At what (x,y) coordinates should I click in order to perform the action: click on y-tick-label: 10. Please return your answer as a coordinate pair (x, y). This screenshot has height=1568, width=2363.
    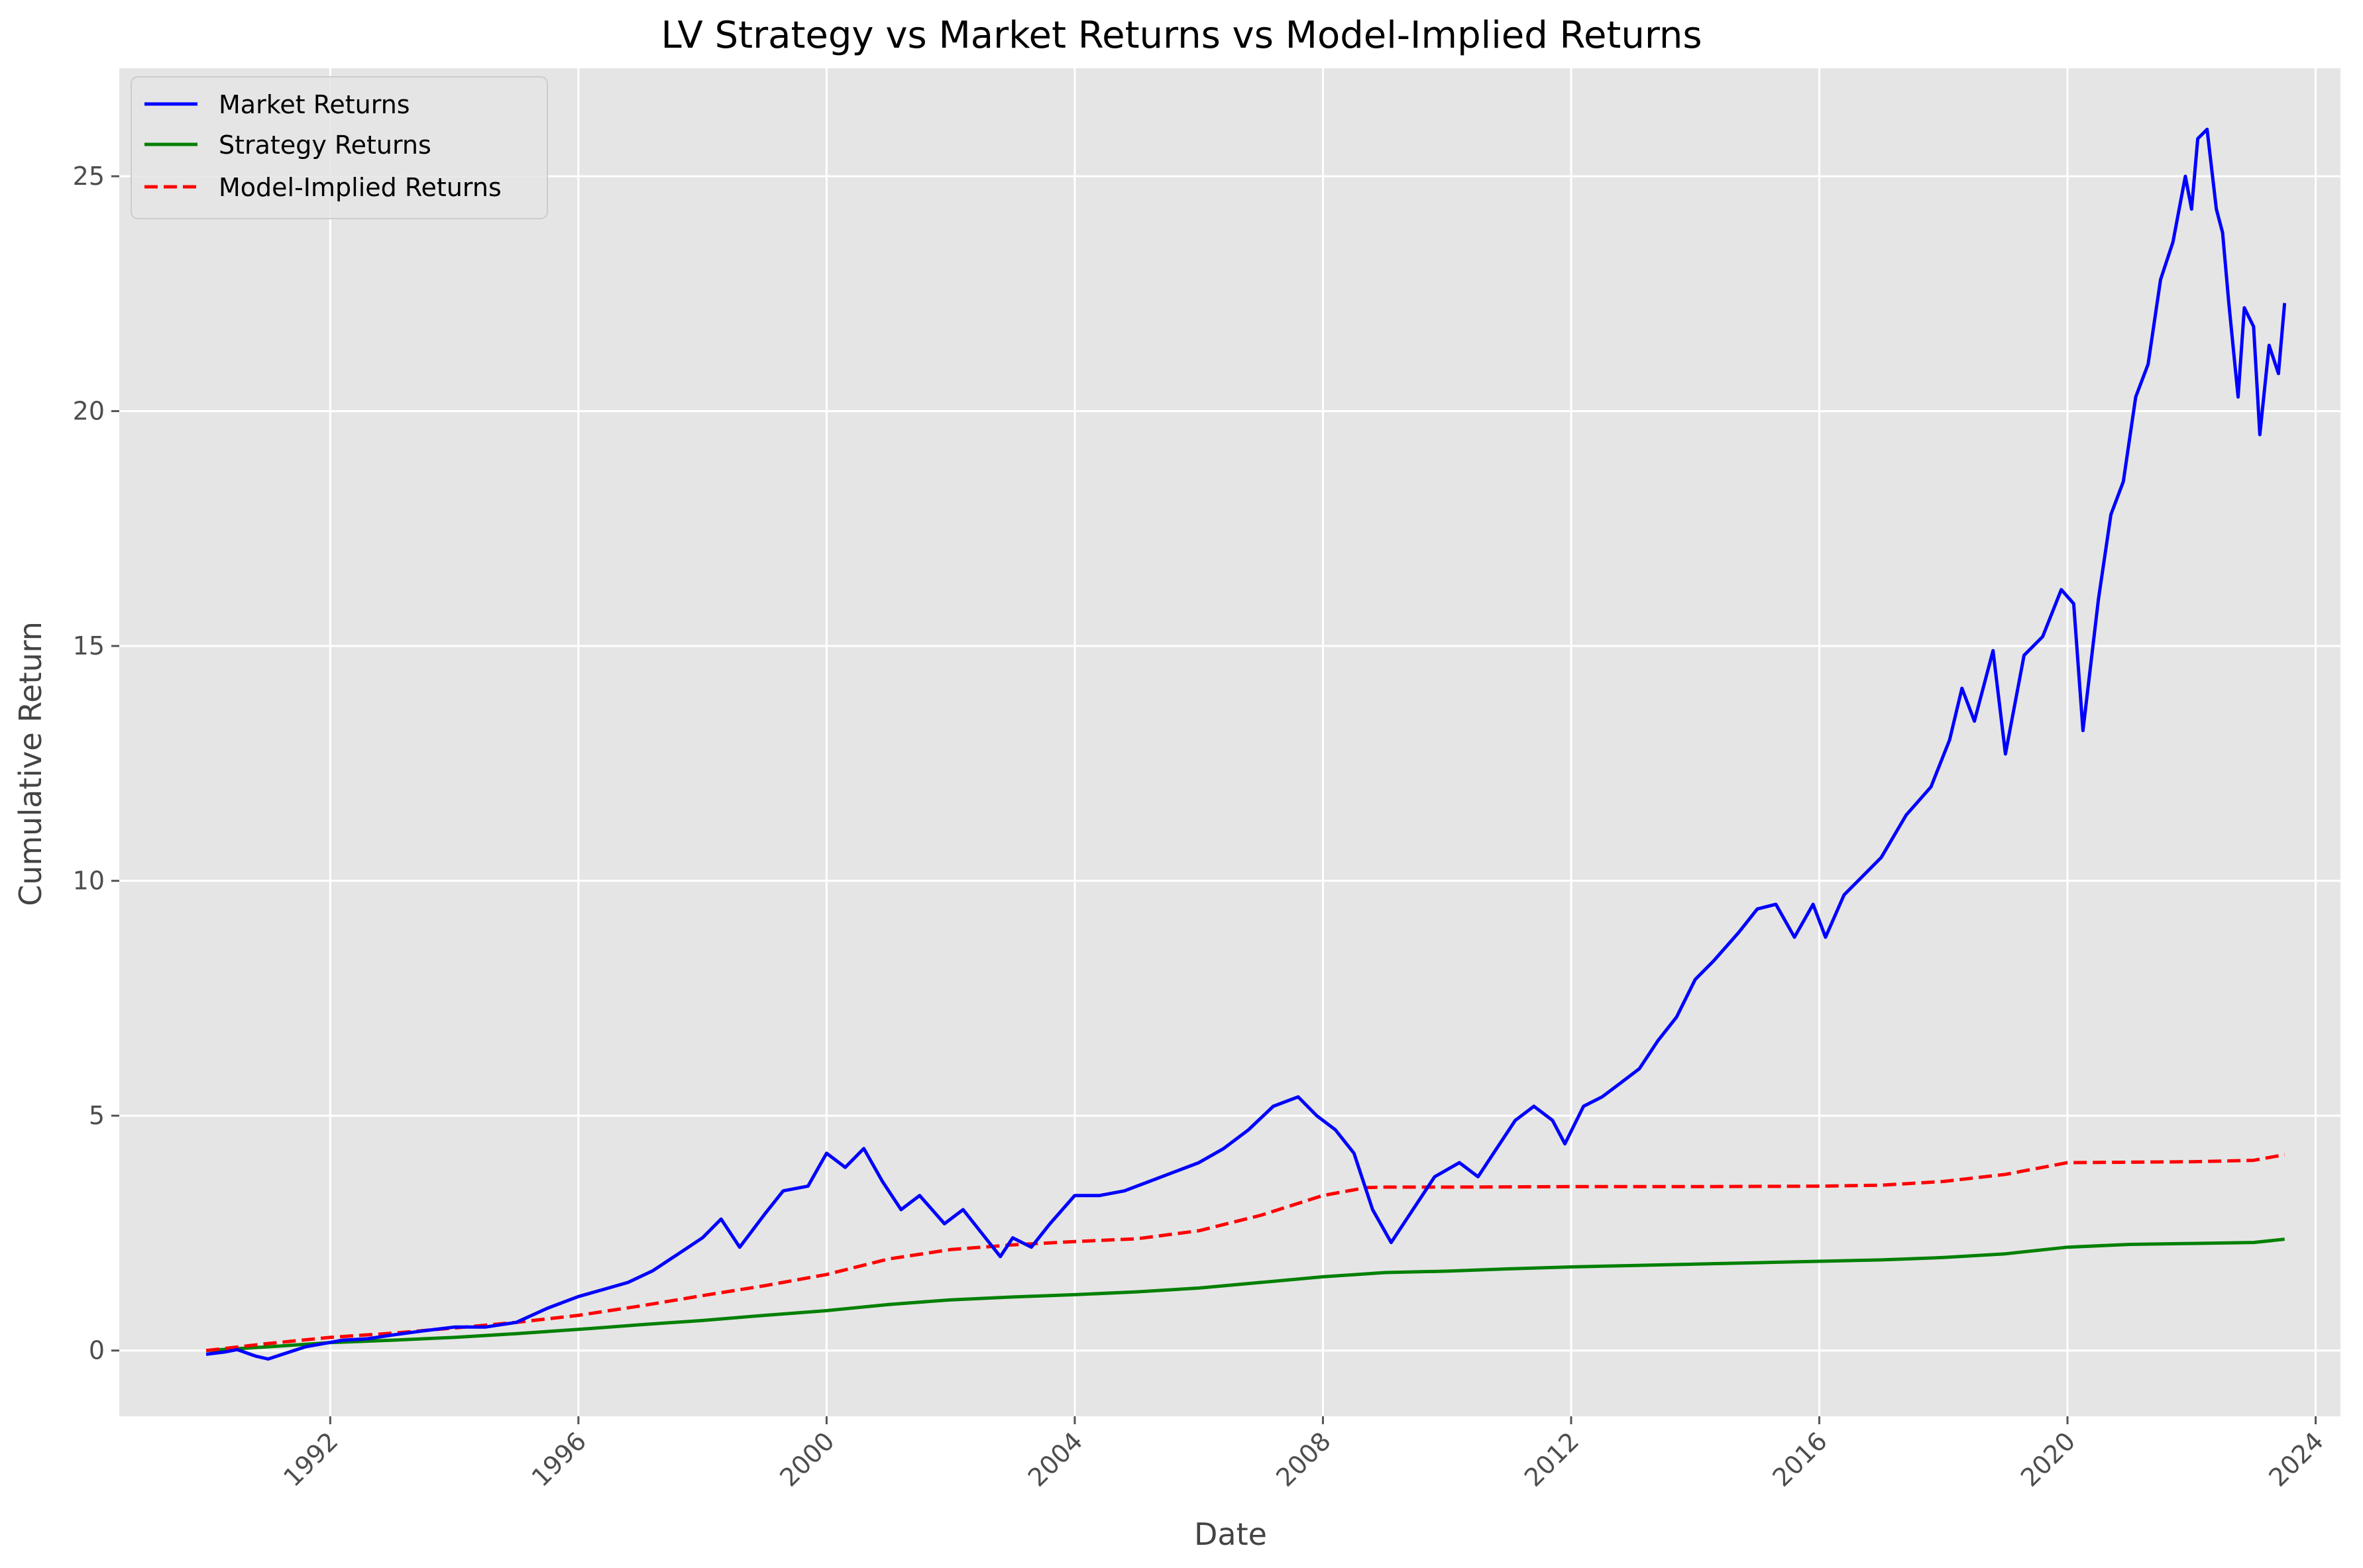
    Looking at the image, I should click on (89, 881).